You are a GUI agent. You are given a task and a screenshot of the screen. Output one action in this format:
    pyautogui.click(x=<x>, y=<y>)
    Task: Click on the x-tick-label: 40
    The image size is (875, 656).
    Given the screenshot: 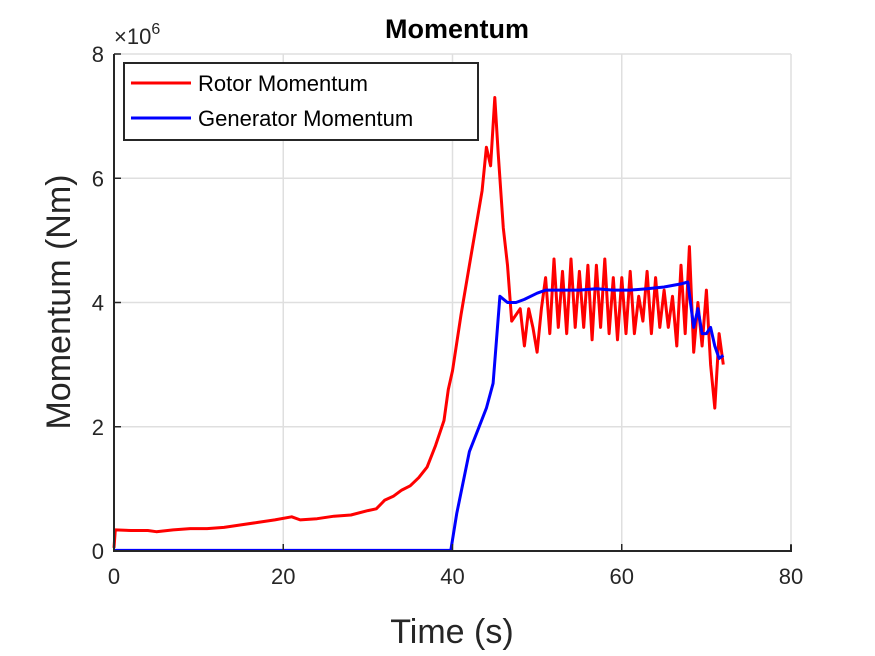 What is the action you would take?
    pyautogui.click(x=452, y=576)
    